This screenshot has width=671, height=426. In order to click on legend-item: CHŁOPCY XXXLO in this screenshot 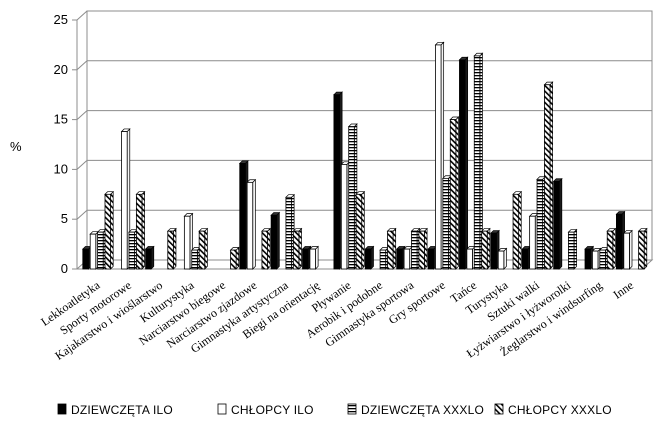, I will do `click(553, 410)`.